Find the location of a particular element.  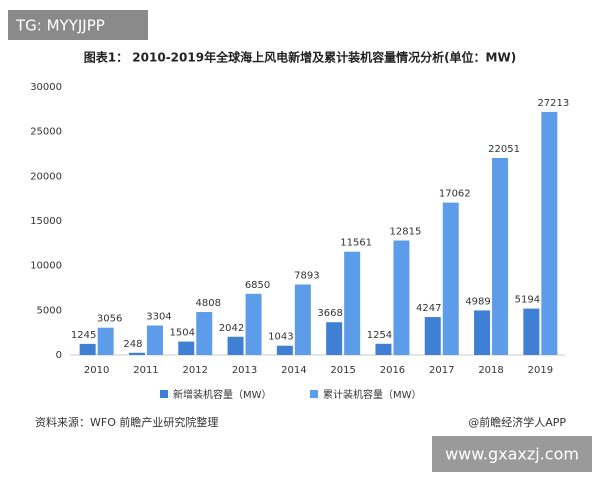

y-tick-label: 10000 is located at coordinates (46, 266).